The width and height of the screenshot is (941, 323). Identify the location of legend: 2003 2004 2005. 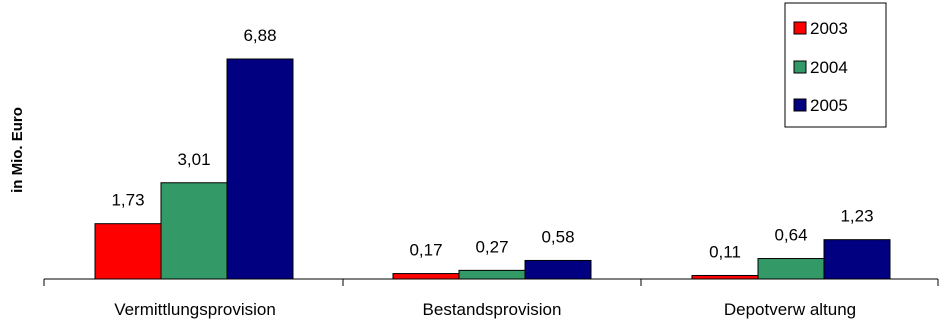
(835, 65).